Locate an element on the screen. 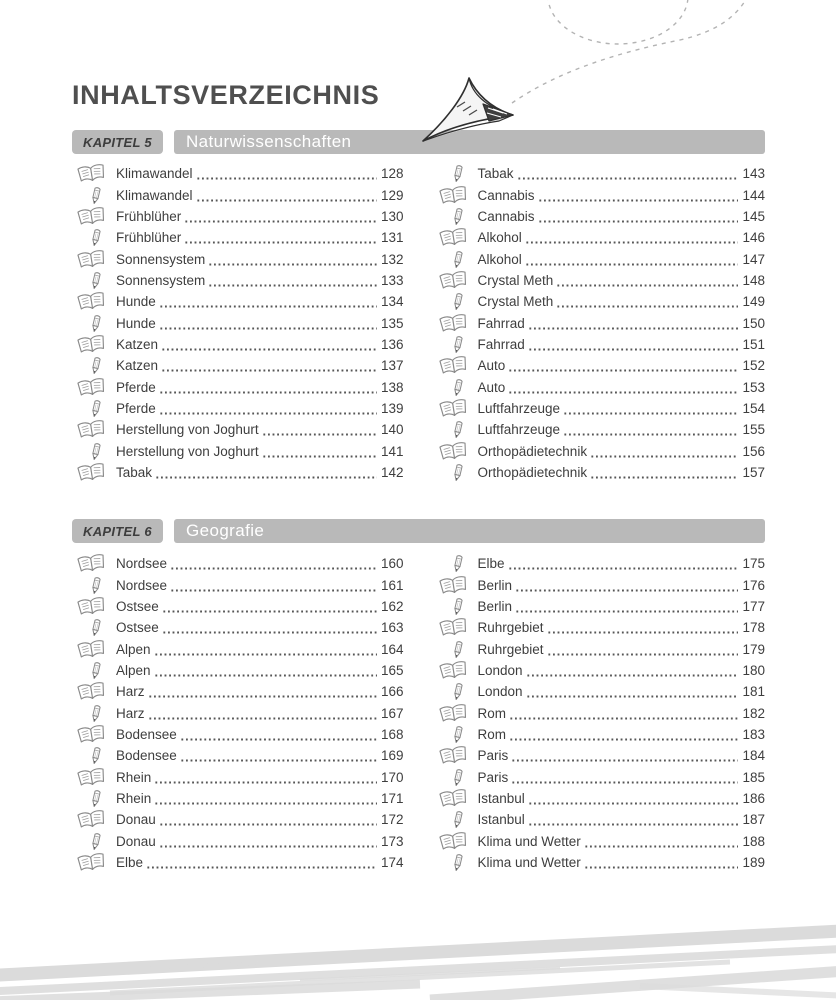  toc-entry: Fahrrad 151 is located at coordinates (599, 344).